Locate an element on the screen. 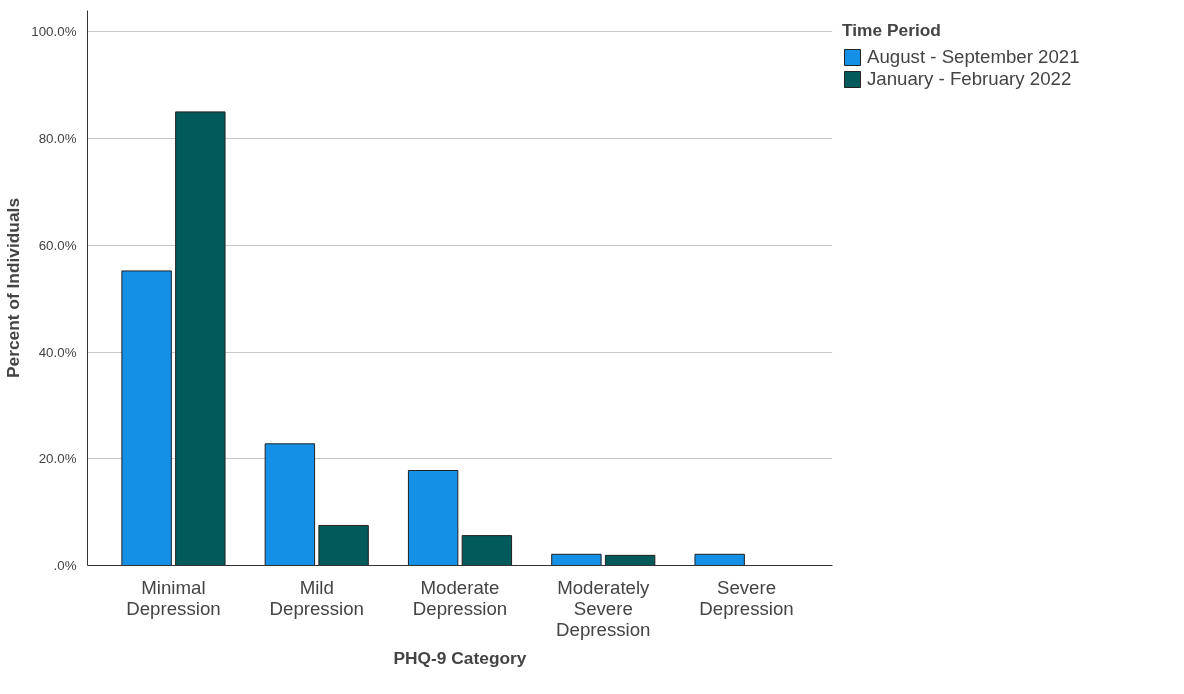 This screenshot has height=694, width=1184. y-tick-label: 80.0% is located at coordinates (57, 139).